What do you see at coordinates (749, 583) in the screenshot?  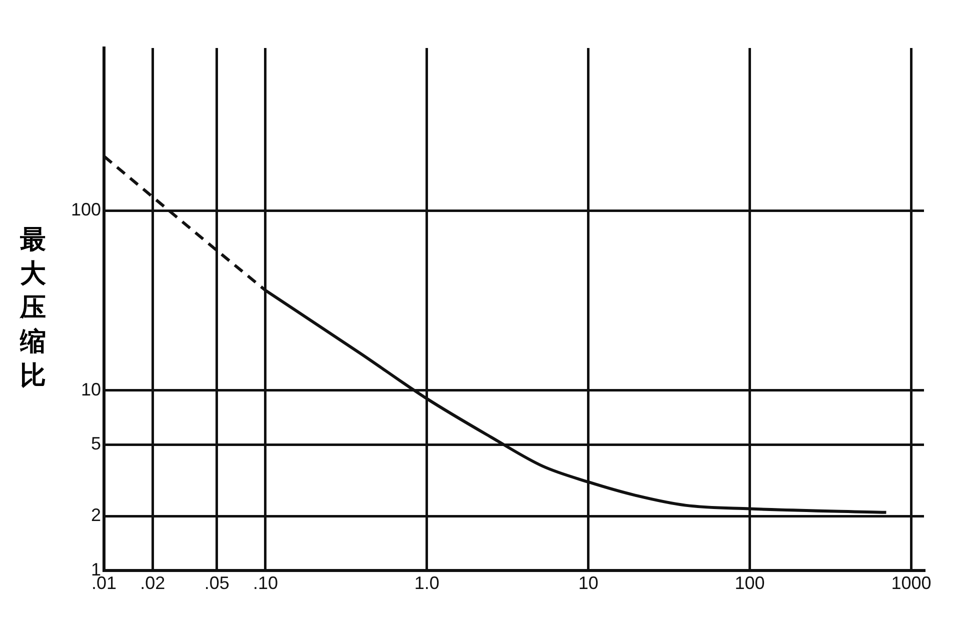 I see `x-tick-label: 100` at bounding box center [749, 583].